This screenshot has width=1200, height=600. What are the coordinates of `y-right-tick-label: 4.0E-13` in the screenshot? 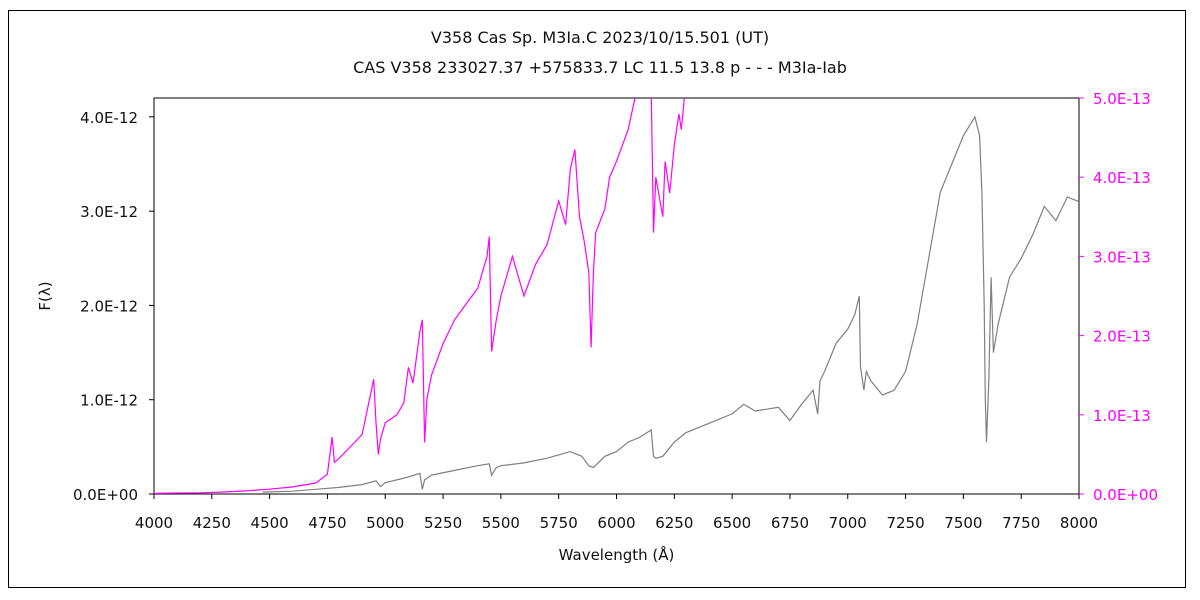 It's located at (1122, 178).